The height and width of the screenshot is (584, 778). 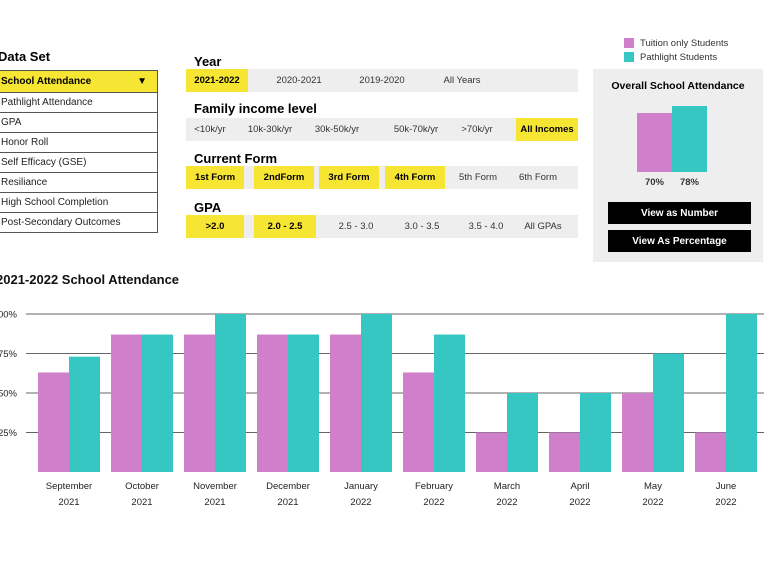 I want to click on year-option-2021-2022: 2021-2022, so click(x=217, y=80).